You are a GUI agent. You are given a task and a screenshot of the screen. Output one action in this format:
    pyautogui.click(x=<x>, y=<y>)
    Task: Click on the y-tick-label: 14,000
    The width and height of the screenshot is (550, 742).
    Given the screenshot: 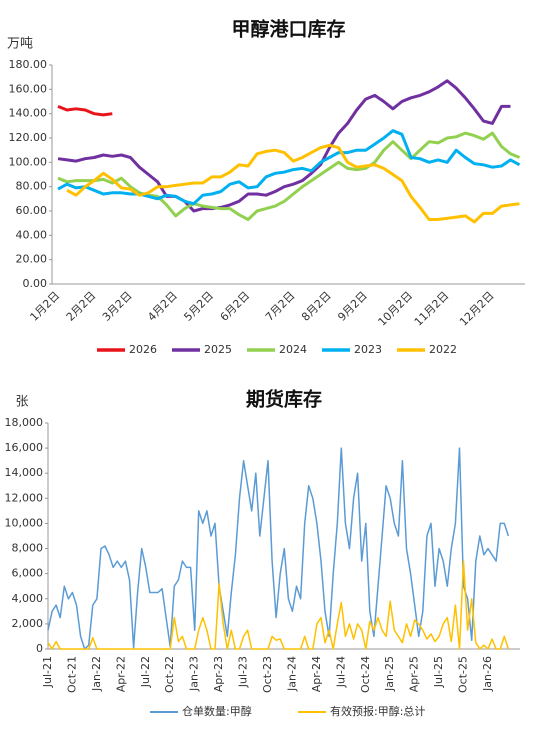 What is the action you would take?
    pyautogui.click(x=24, y=472)
    